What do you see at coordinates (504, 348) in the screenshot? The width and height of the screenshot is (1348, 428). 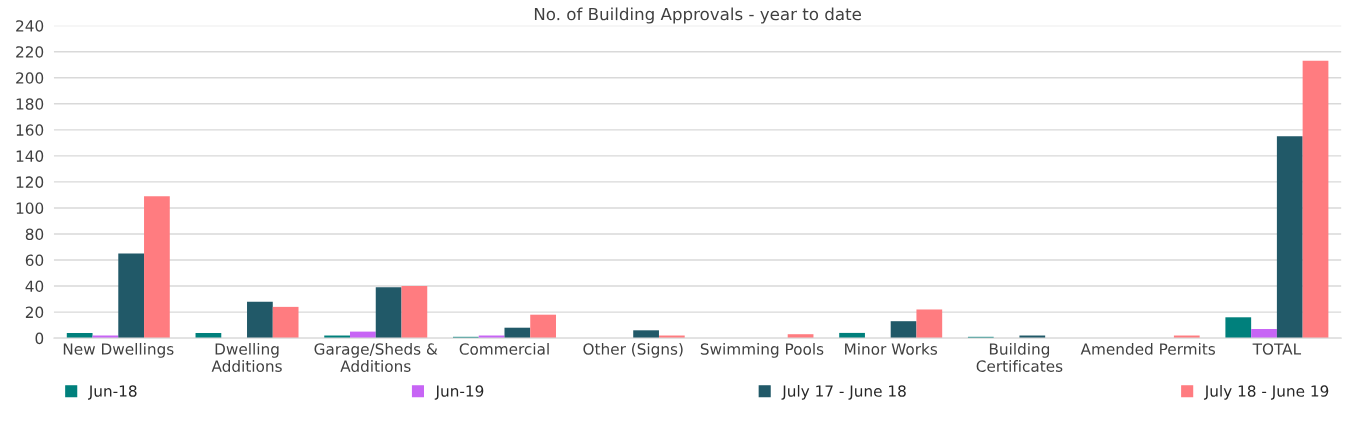 I see `x-tick-label: Commercial` at bounding box center [504, 348].